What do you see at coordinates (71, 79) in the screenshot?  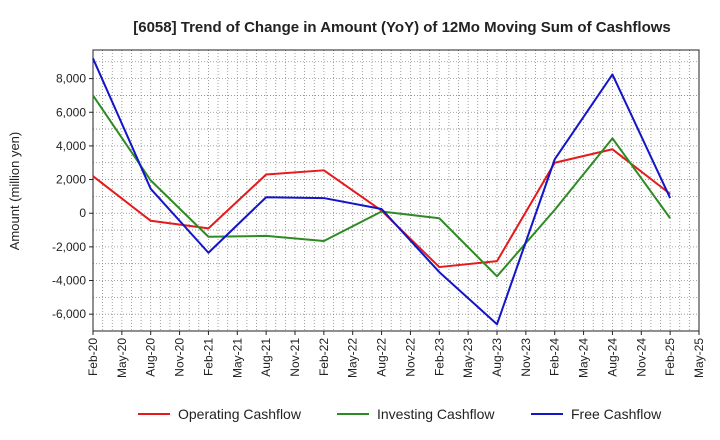 I see `y-tick-label: 8,000` at bounding box center [71, 79].